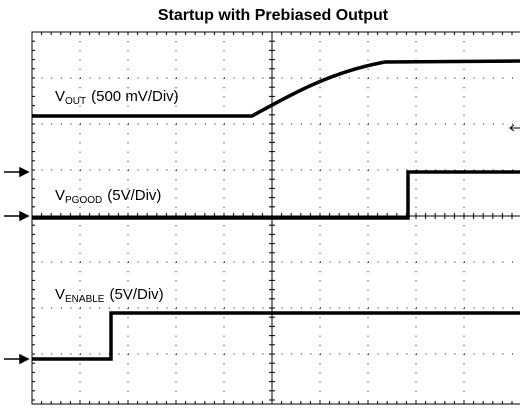 The image size is (520, 409). I want to click on trace-subscript: OUT, so click(75, 101).